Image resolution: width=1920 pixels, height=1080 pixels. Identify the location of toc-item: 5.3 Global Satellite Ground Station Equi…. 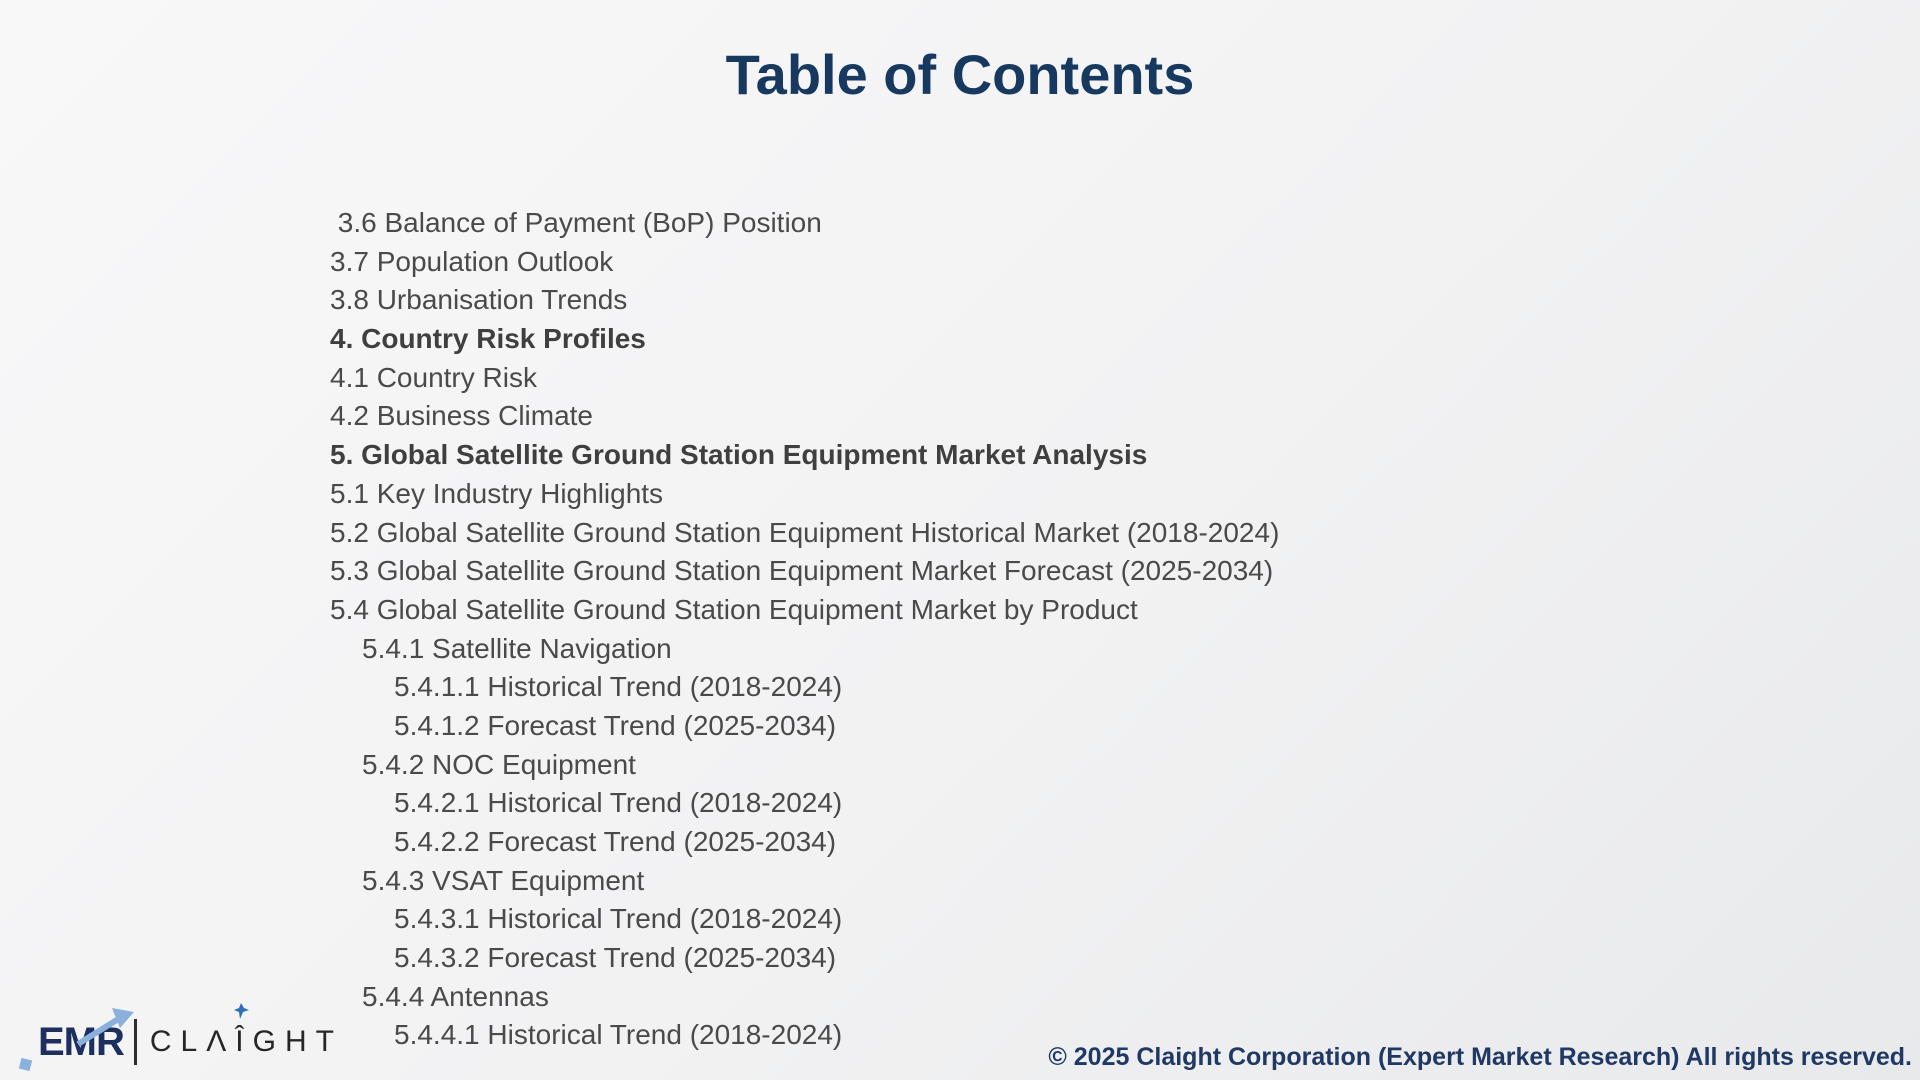
(802, 571).